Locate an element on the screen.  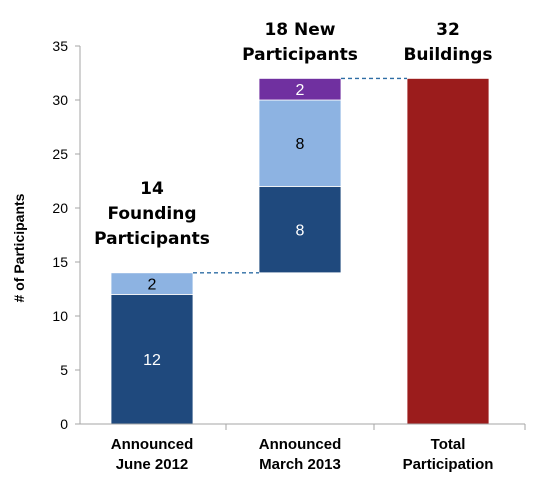
y-tick-label: 15 is located at coordinates (60, 262).